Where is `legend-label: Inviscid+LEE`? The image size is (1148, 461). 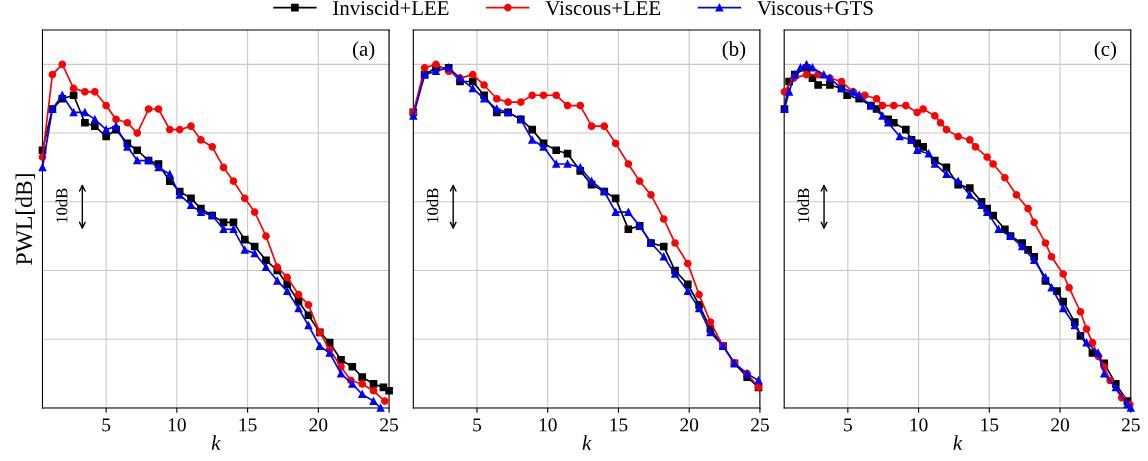
legend-label: Inviscid+LEE is located at coordinates (391, 8).